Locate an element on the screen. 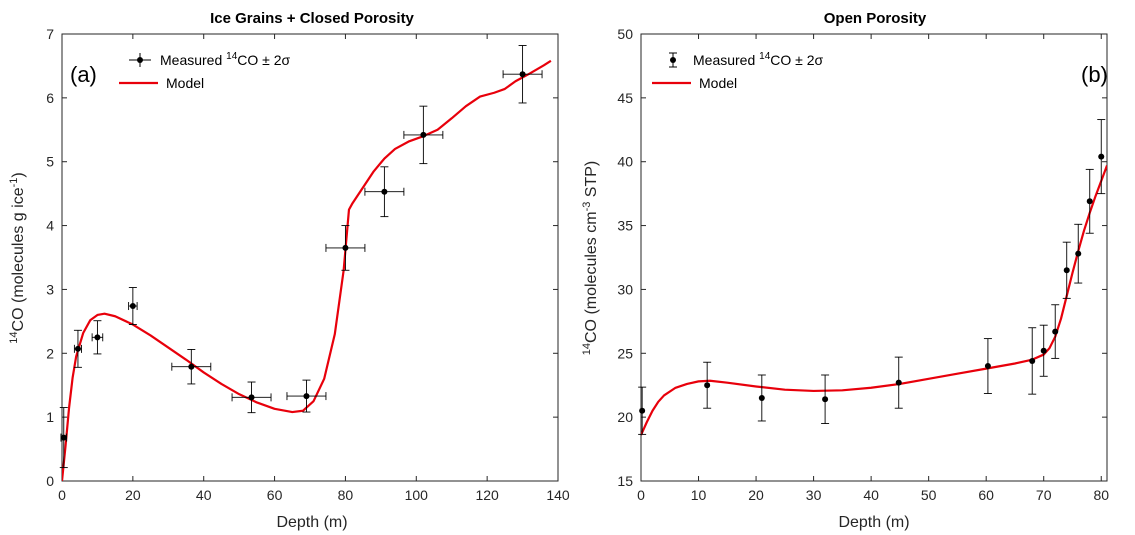 The height and width of the screenshot is (535, 1135). panel-b-ytick-label-1: 20 is located at coordinates (625, 417).